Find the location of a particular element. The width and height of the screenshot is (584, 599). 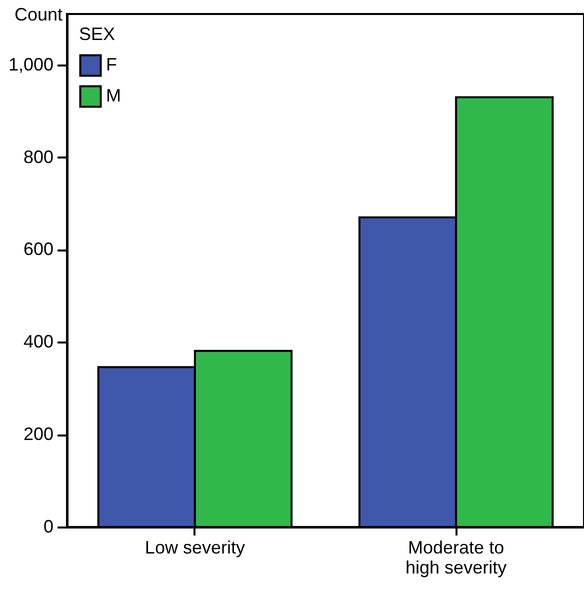

x-tick-label: Moderate to high severity is located at coordinates (456, 558).